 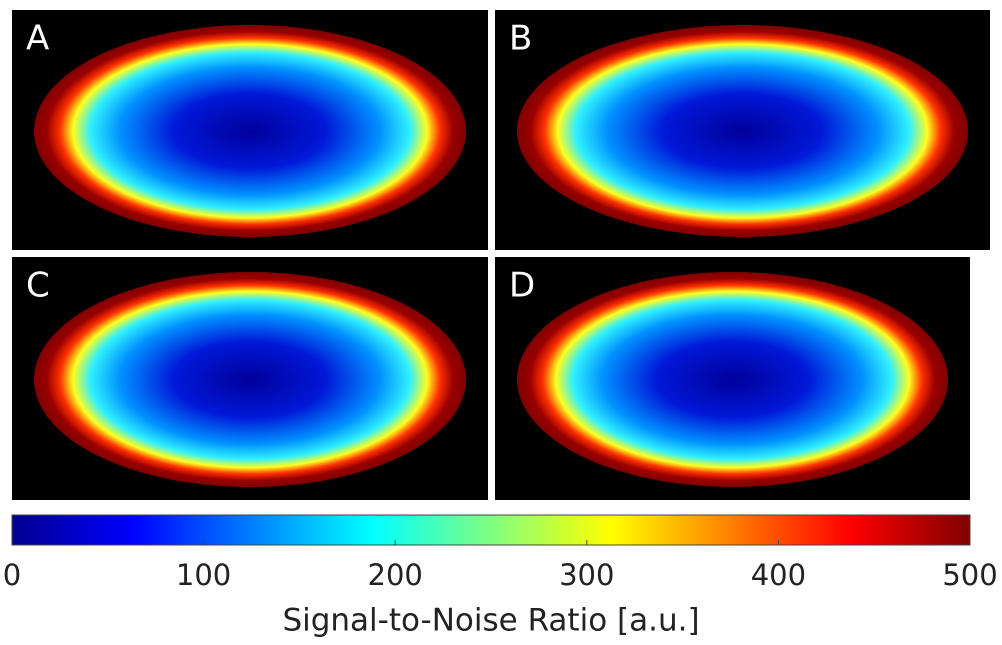 I want to click on colorbar-label: Signal-to-Noise Ratio [a.u.], so click(x=490, y=621).